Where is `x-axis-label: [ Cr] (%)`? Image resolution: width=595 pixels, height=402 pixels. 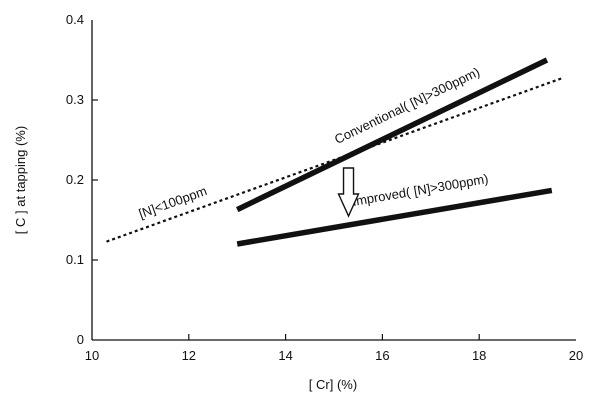
x-axis-label: [ Cr] (%) is located at coordinates (333, 384).